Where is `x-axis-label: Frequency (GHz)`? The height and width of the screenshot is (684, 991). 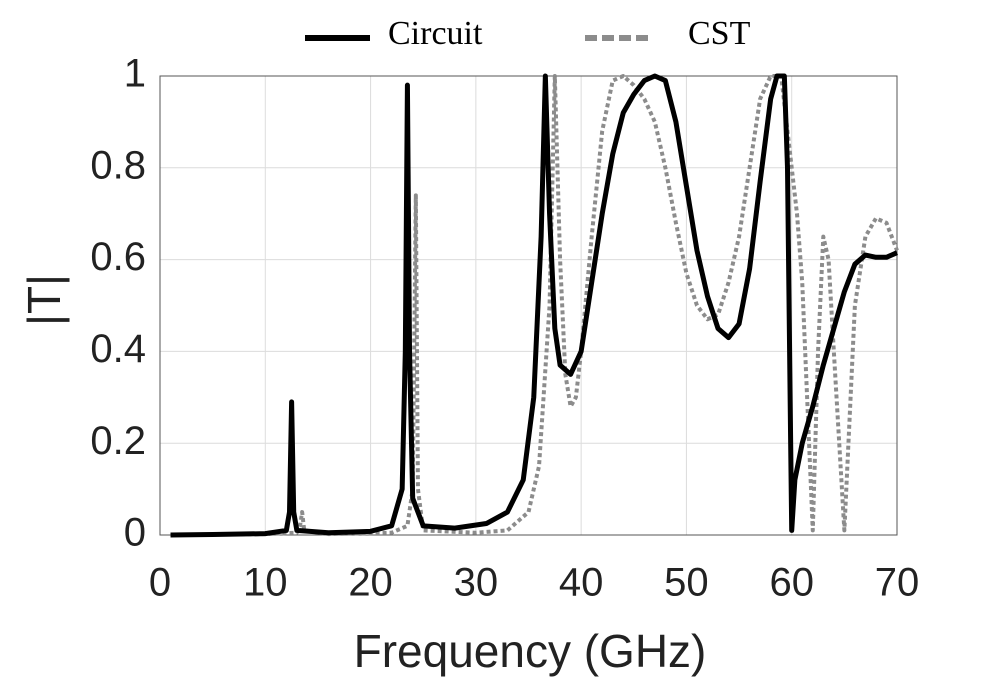
x-axis-label: Frequency (GHz) is located at coordinates (530, 651).